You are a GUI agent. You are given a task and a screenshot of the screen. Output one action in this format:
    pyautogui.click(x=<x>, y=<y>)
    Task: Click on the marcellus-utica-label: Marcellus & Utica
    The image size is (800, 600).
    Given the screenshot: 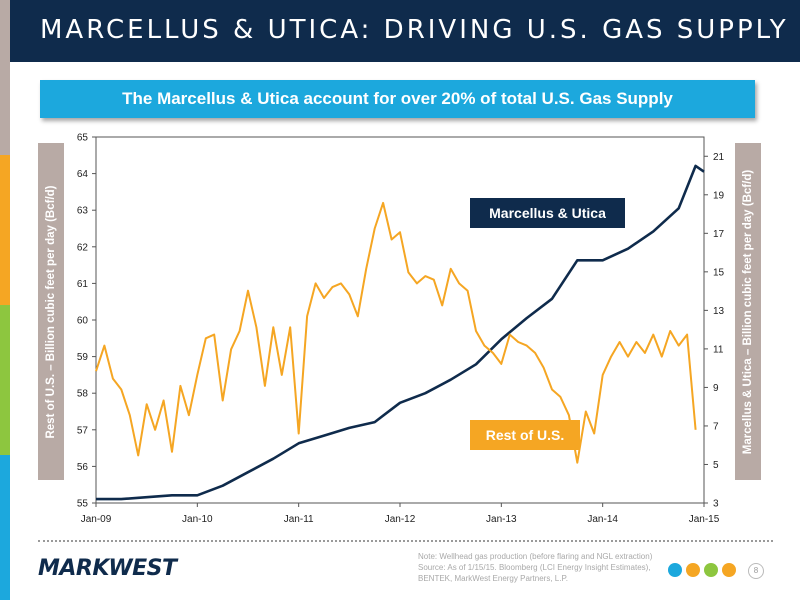 What is the action you would take?
    pyautogui.click(x=547, y=213)
    